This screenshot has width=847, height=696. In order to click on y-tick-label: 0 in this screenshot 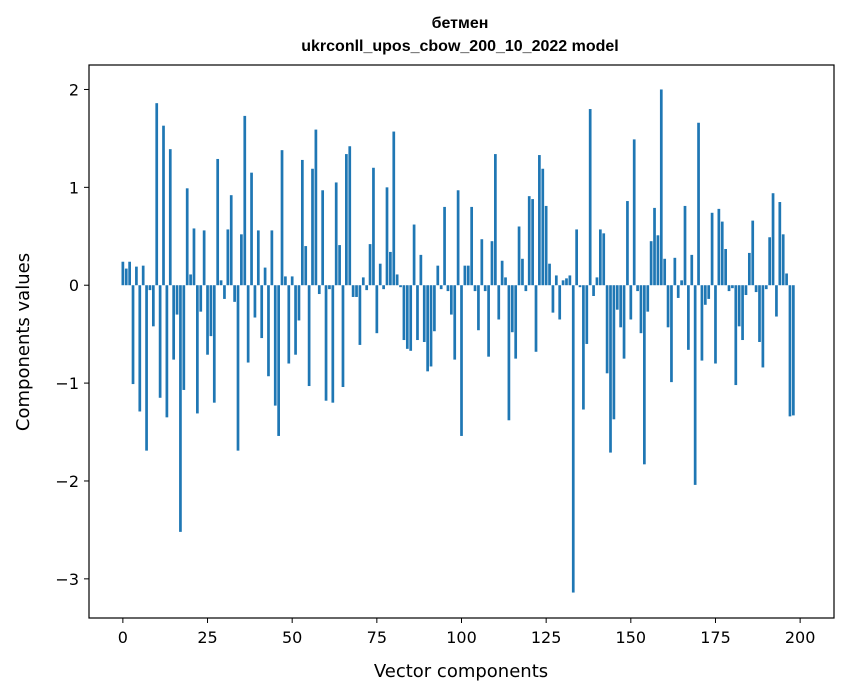, I will do `click(74, 285)`.